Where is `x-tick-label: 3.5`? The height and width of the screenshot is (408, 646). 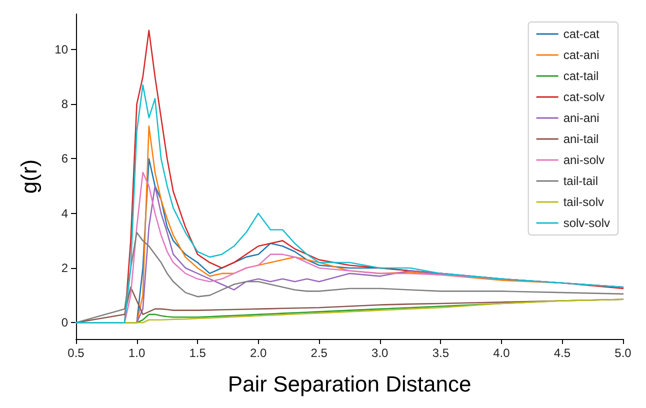
x-tick-label: 3.5 is located at coordinates (441, 353).